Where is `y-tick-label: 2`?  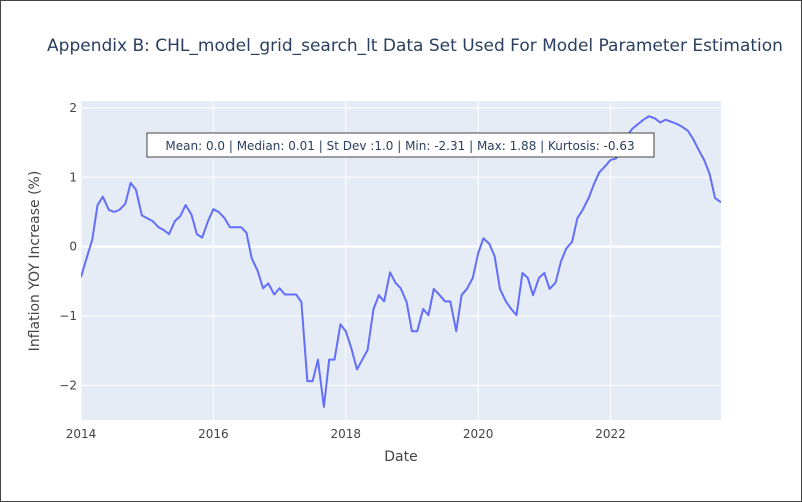 y-tick-label: 2 is located at coordinates (73, 108).